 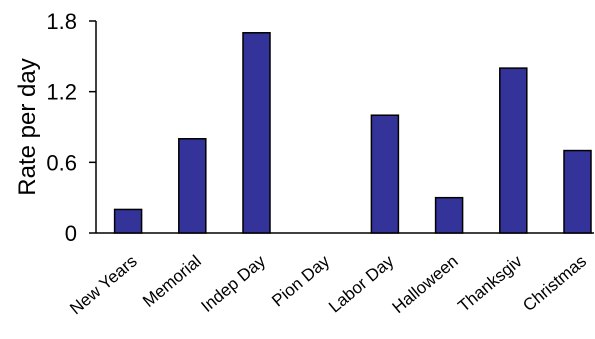 What do you see at coordinates (71, 127) in the screenshot?
I see `y-axis: 0 0.6 1.2 1.8` at bounding box center [71, 127].